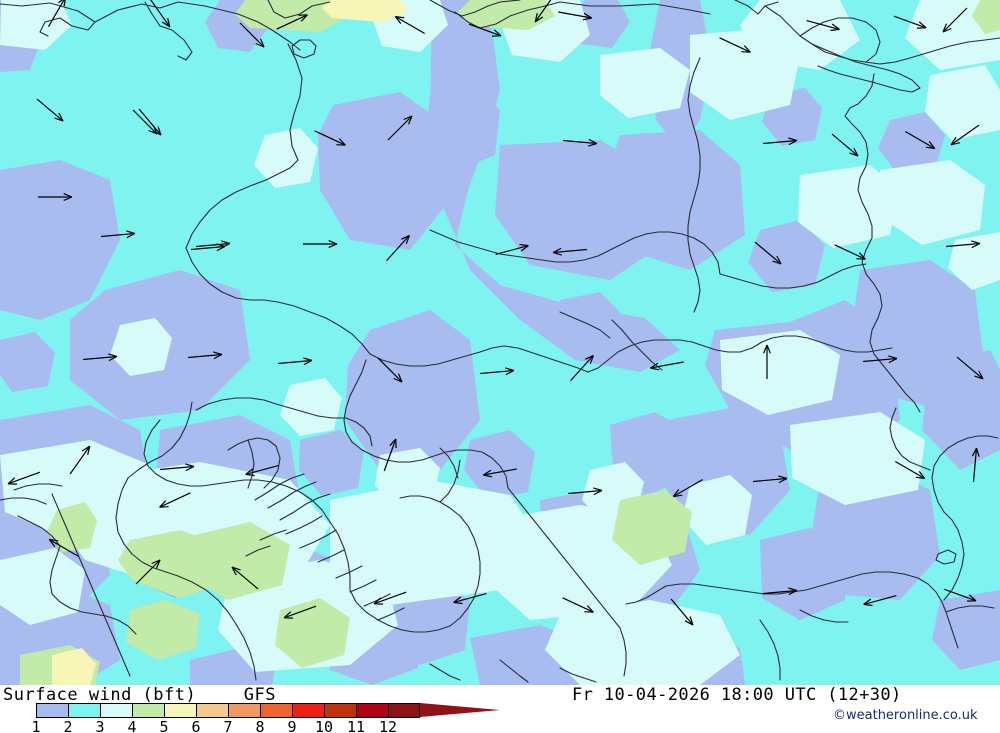  Describe the element at coordinates (233, 725) in the screenshot. I see `legend-tick-labels: 1 2 3 4 5 6 7 8 9 10 11 12` at that location.